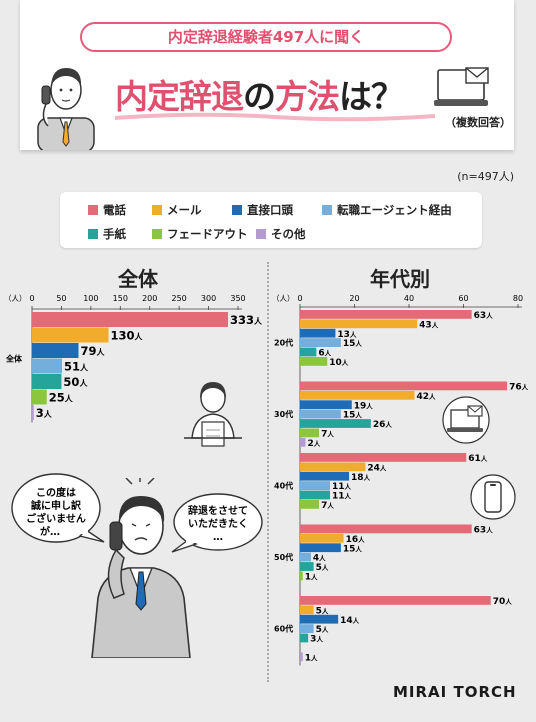  Describe the element at coordinates (107, 234) in the screenshot. I see `legend-item-letter: 手紙` at that location.